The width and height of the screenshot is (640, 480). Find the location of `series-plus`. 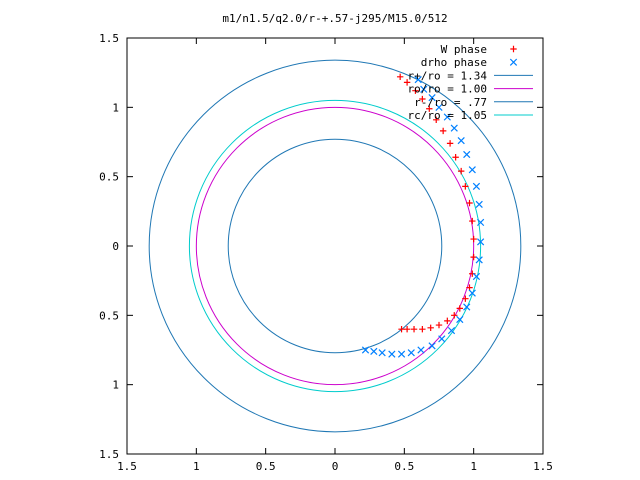

series-plus is located at coordinates (436, 203).